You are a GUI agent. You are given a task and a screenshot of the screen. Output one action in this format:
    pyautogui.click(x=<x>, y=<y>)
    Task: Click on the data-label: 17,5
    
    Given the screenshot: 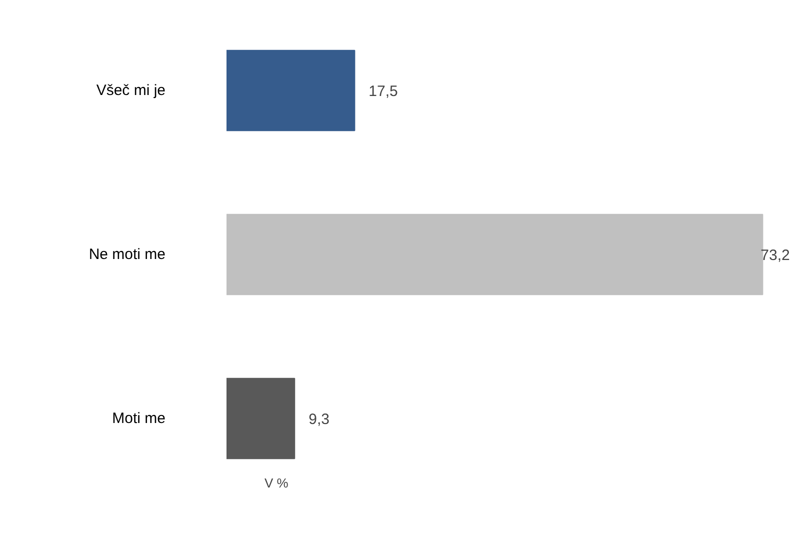 What is the action you would take?
    pyautogui.click(x=383, y=91)
    